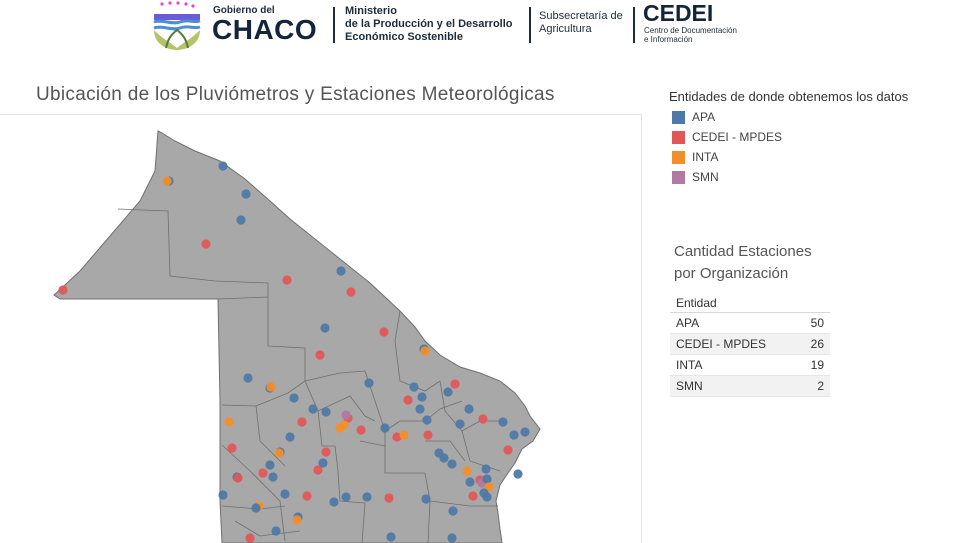 This screenshot has width=963, height=543. What do you see at coordinates (678, 177) in the screenshot?
I see `legend-swatch` at bounding box center [678, 177].